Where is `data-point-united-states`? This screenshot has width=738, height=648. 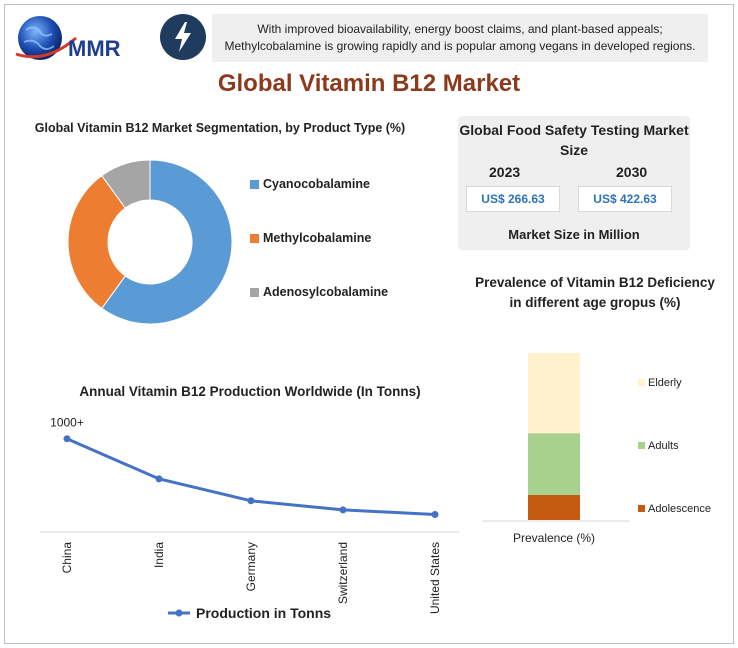 data-point-united-states is located at coordinates (435, 514).